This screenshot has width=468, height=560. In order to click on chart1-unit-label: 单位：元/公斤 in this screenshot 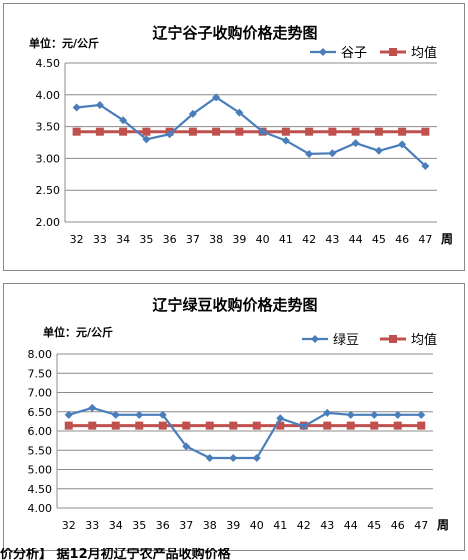, I will do `click(64, 43)`.